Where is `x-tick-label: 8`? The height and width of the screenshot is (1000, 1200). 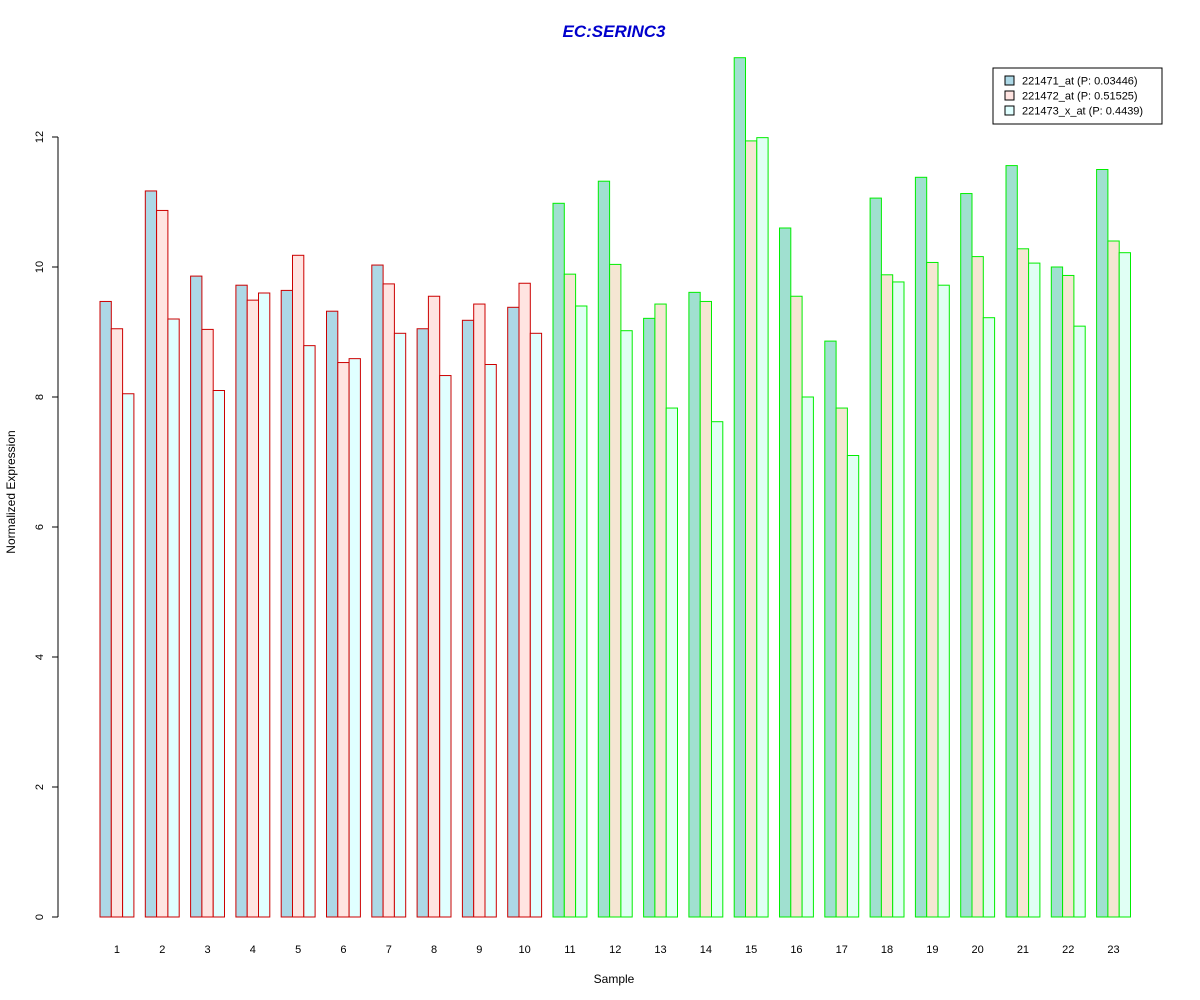
x-tick-label: 8 is located at coordinates (434, 950).